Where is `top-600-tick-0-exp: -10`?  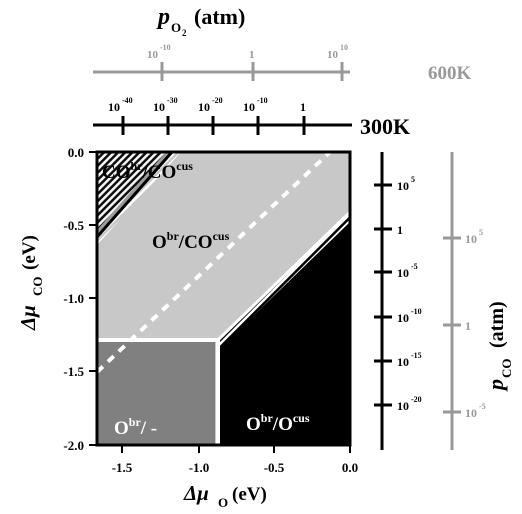
top-600-tick-0-exp: -10 is located at coordinates (165, 47).